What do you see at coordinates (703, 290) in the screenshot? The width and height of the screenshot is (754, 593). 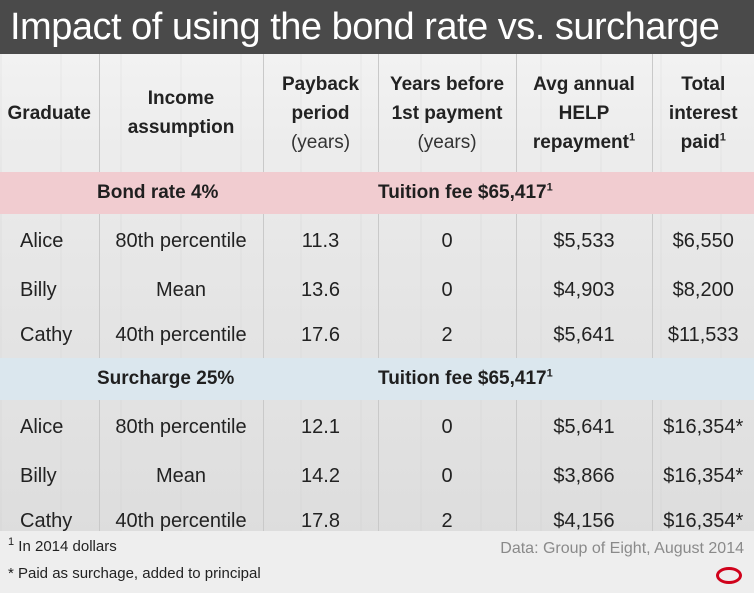 I see `cell-total: $8,200` at bounding box center [703, 290].